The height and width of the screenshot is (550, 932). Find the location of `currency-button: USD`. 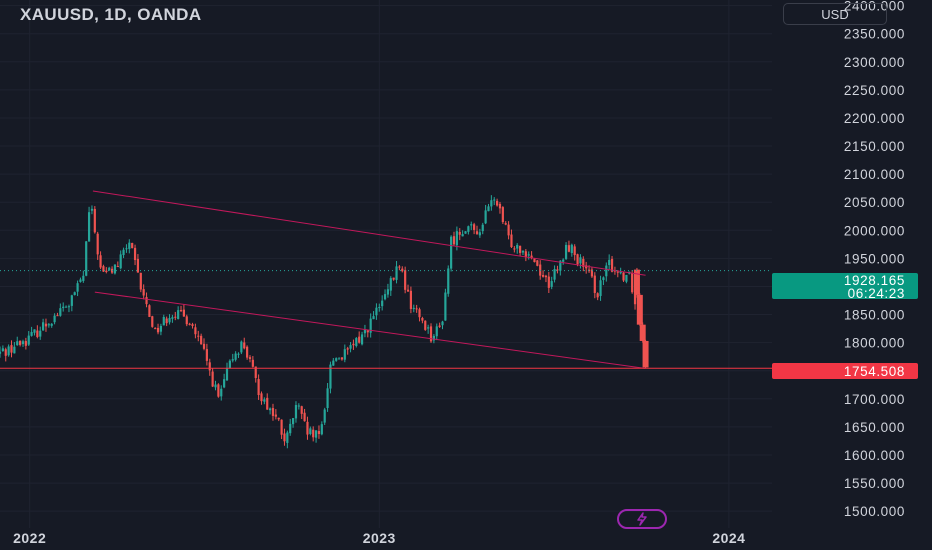

currency-button: USD is located at coordinates (835, 14).